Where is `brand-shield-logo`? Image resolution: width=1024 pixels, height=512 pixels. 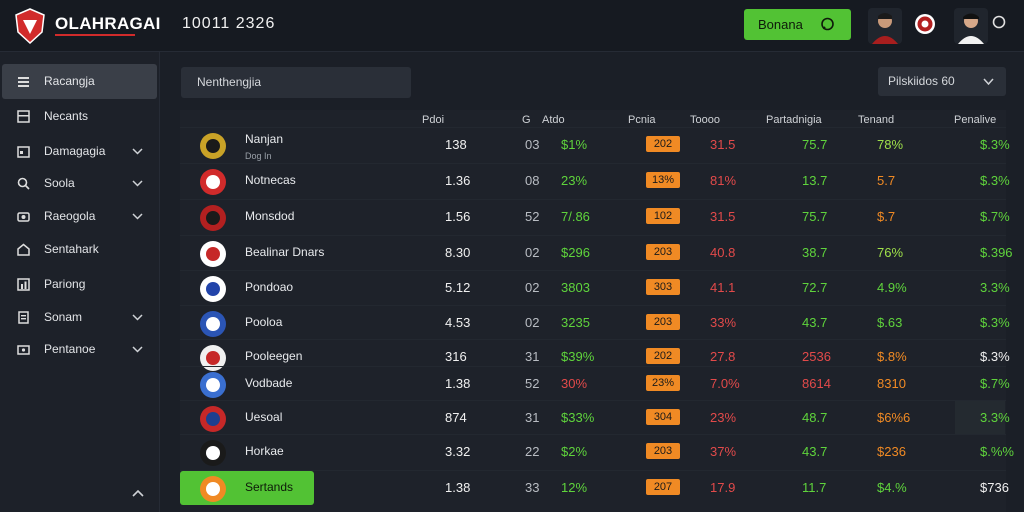 brand-shield-logo is located at coordinates (30, 26).